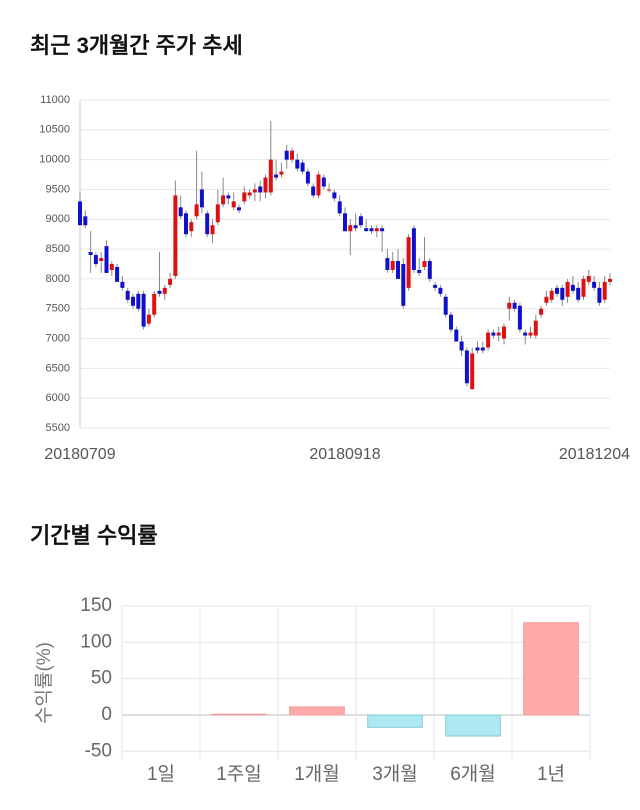 The height and width of the screenshot is (810, 640). I want to click on y-tick-label: 6000, so click(58, 398).